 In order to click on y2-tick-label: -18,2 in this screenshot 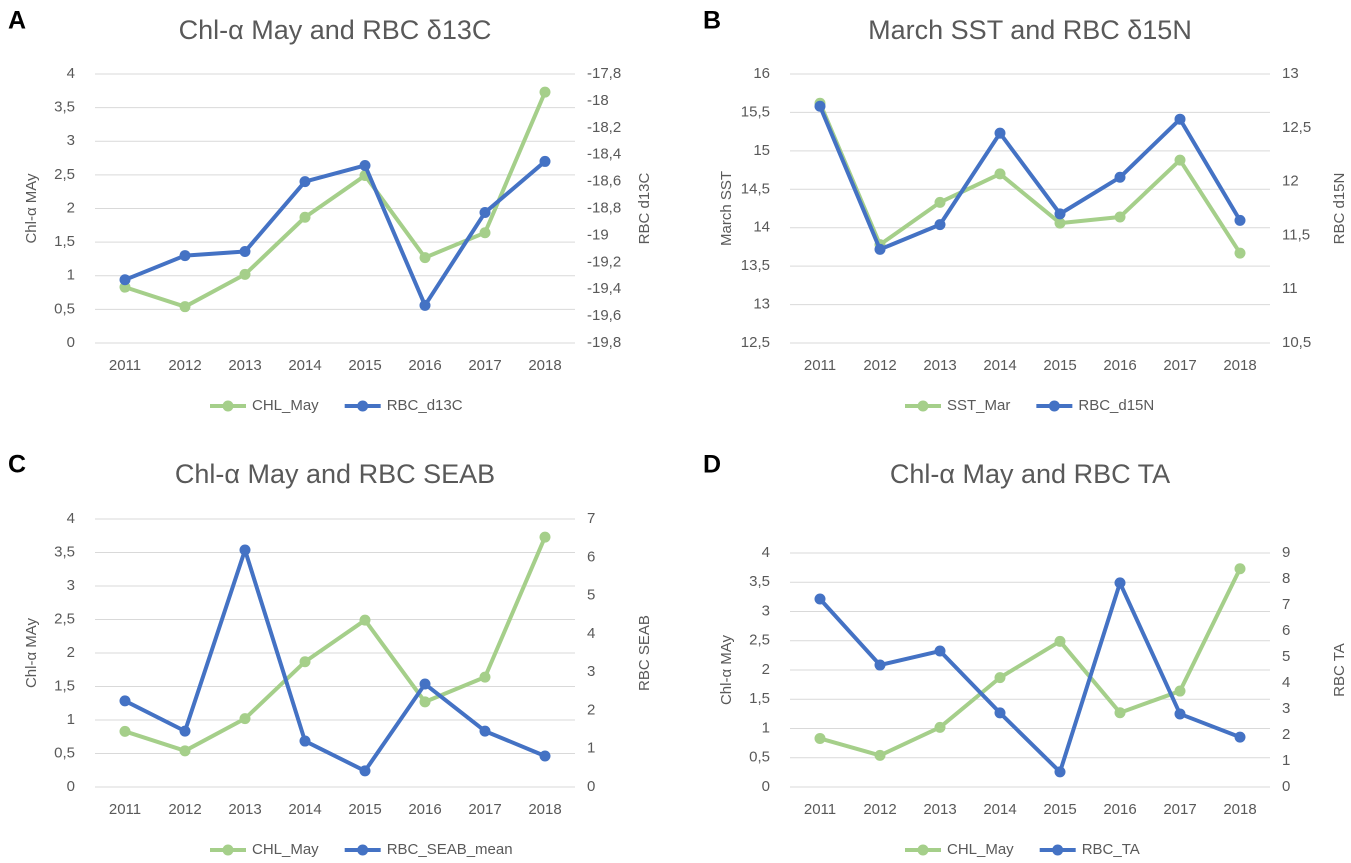, I will do `click(604, 127)`.